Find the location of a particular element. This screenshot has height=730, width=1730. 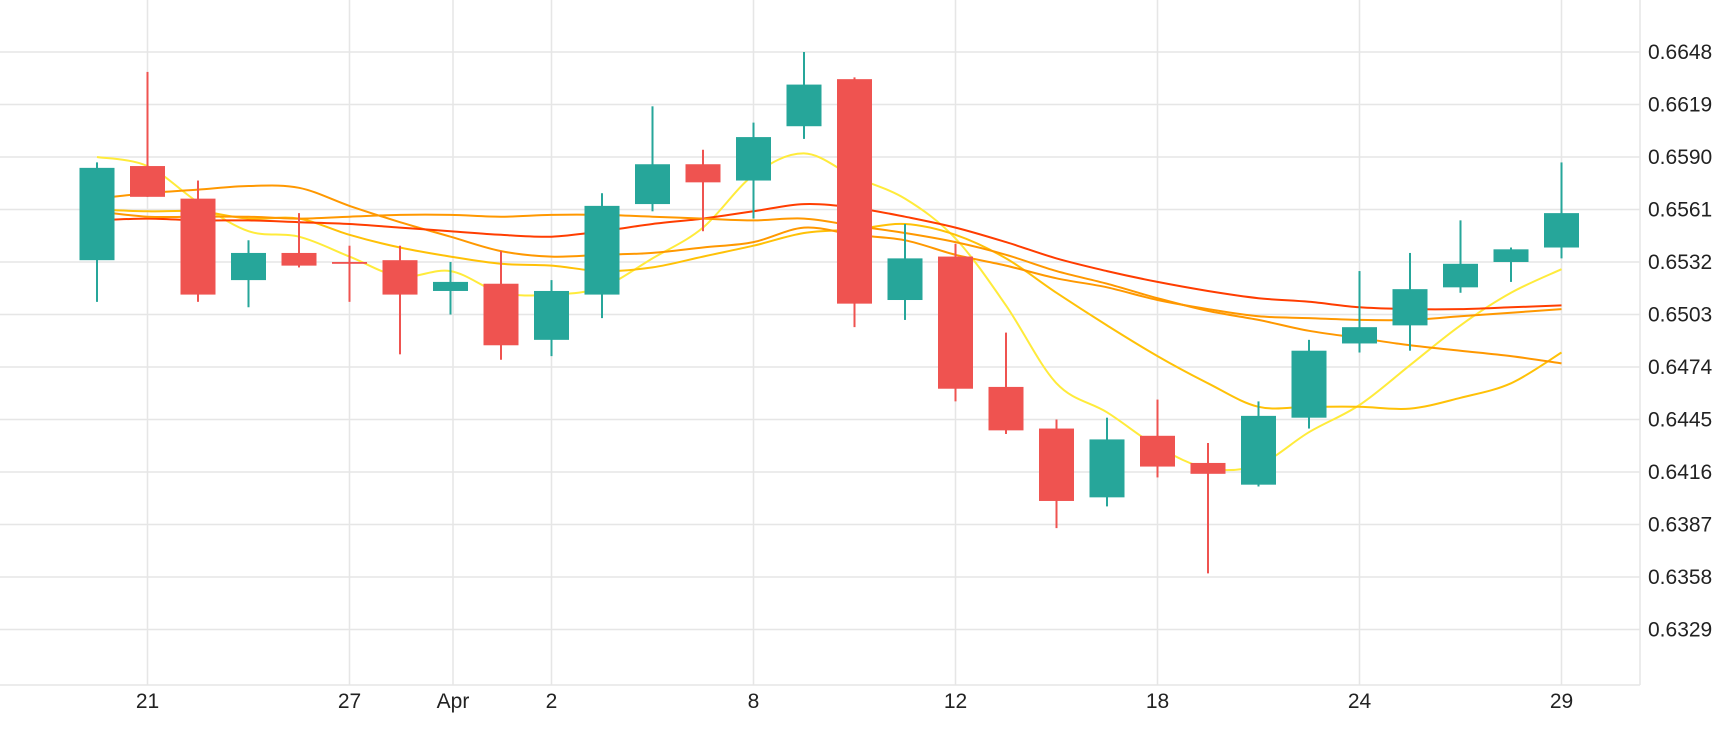

x-tick-label: 27 is located at coordinates (349, 701).